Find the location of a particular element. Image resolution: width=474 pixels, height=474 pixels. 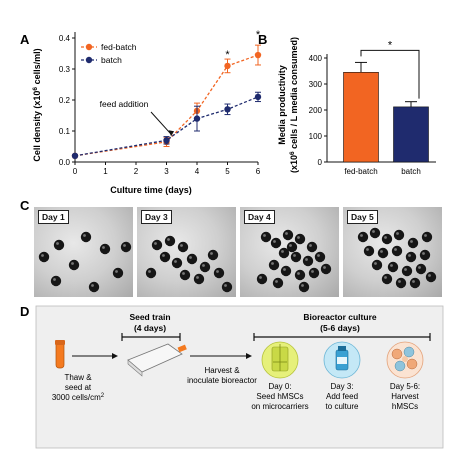

legend-label: fed-batch is located at coordinates (119, 47).